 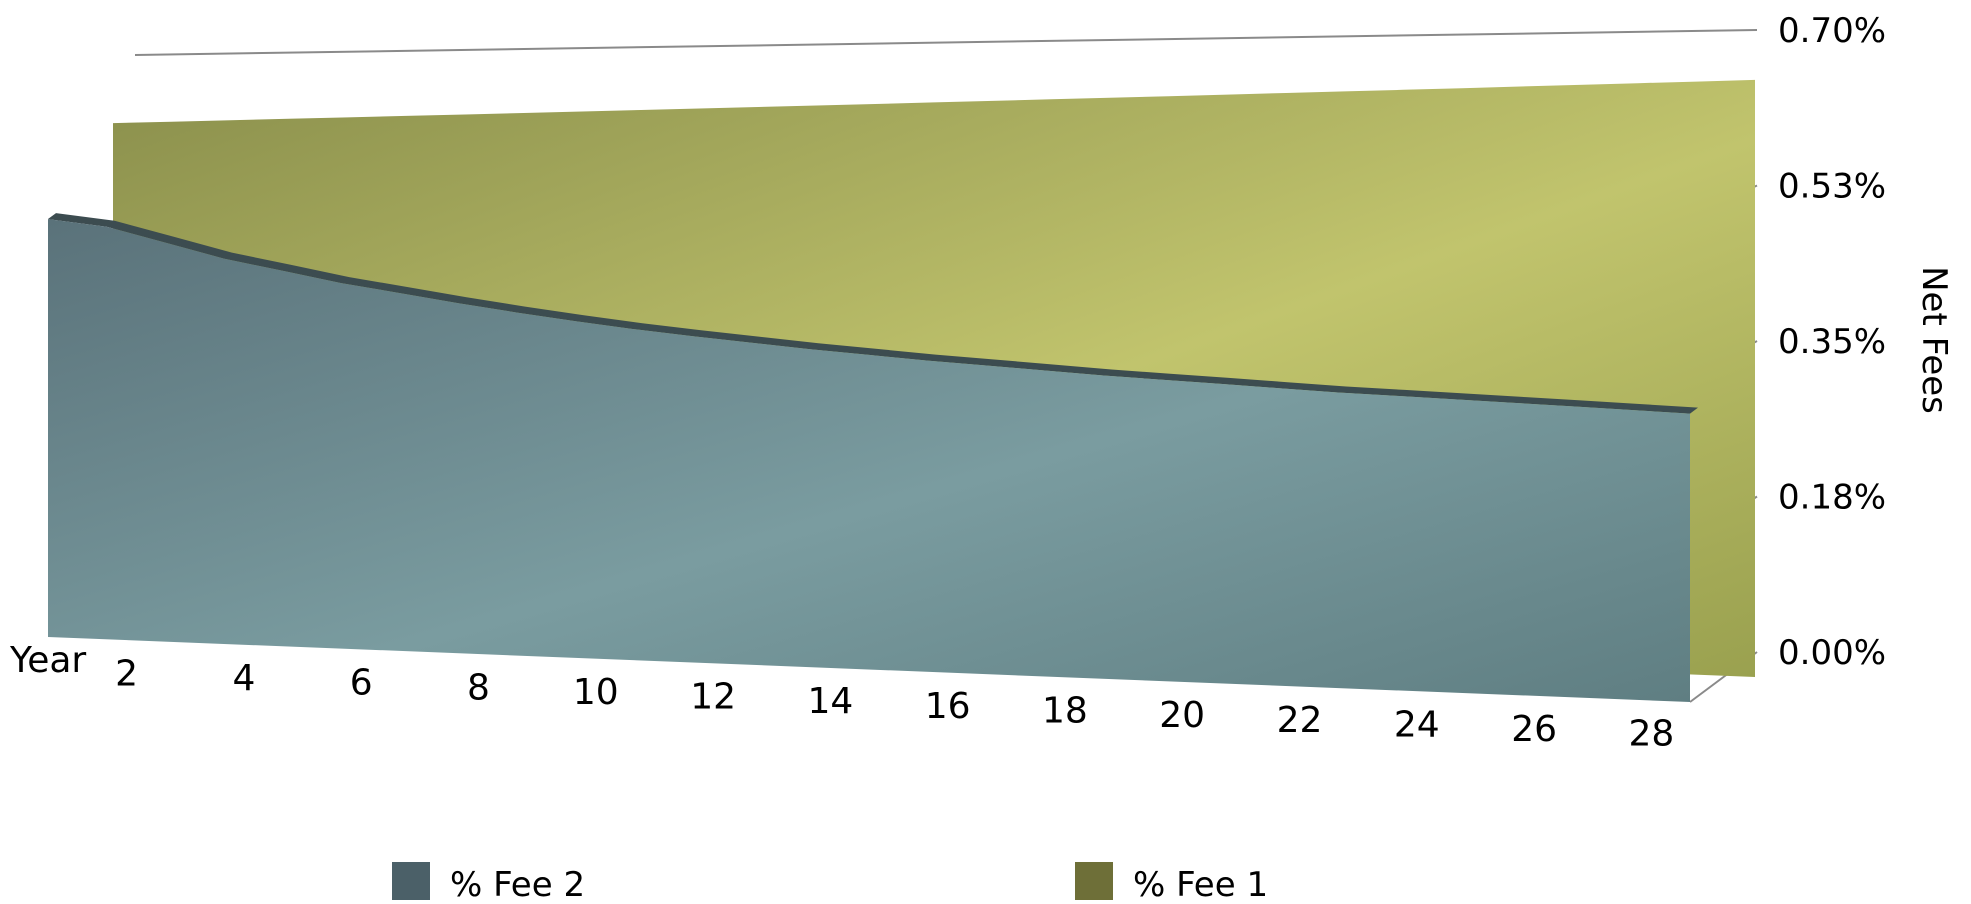 I want to click on x-tick-label: 6, so click(x=361, y=683).